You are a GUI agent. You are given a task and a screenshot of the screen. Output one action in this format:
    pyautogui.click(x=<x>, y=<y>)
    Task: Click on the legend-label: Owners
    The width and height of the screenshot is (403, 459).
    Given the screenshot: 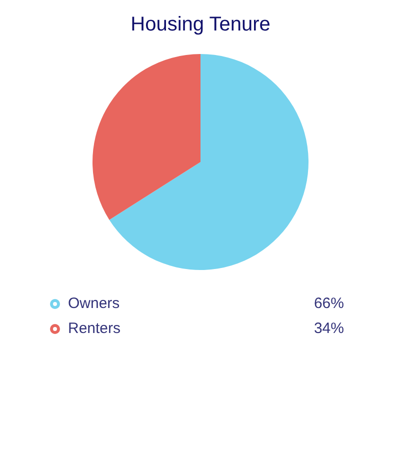 What is the action you would take?
    pyautogui.click(x=94, y=303)
    